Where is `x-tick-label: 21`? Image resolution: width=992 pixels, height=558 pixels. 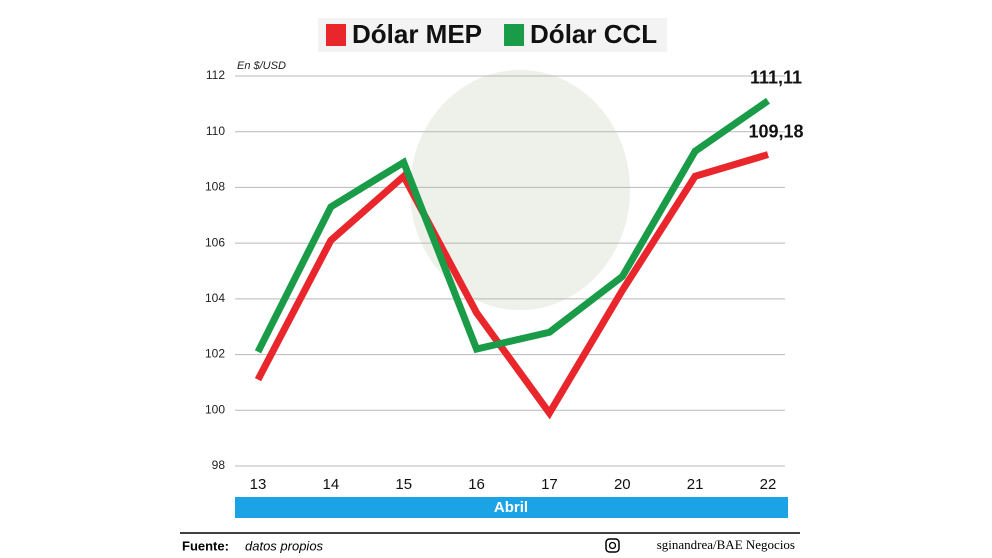 x-tick-label: 21 is located at coordinates (695, 484).